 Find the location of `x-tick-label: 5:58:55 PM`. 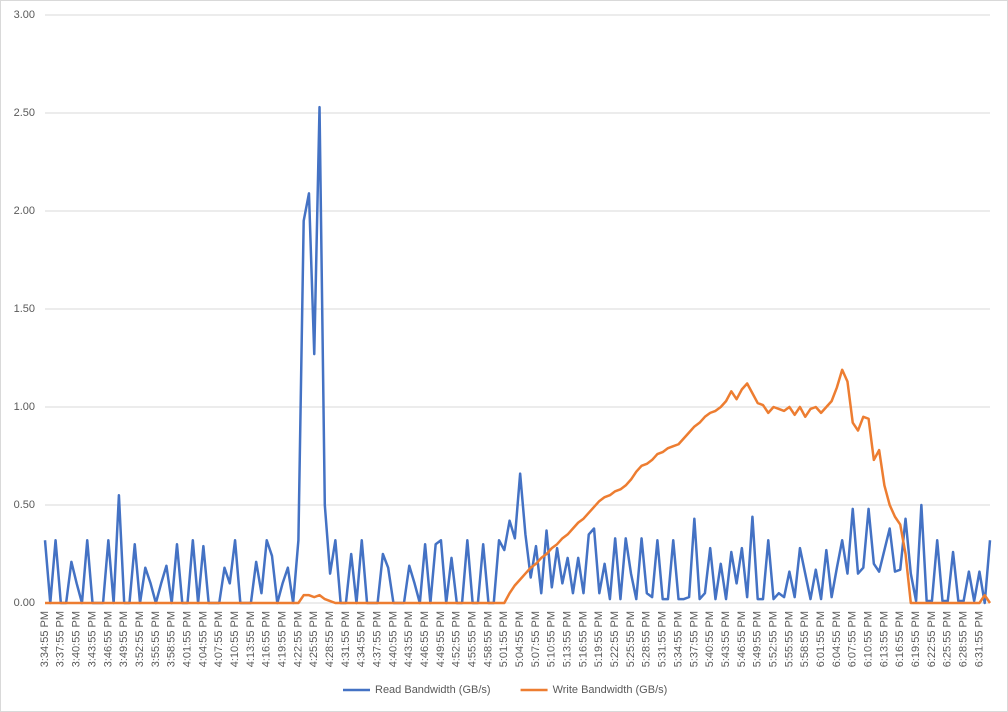

x-tick-label: 5:58:55 PM is located at coordinates (805, 639).